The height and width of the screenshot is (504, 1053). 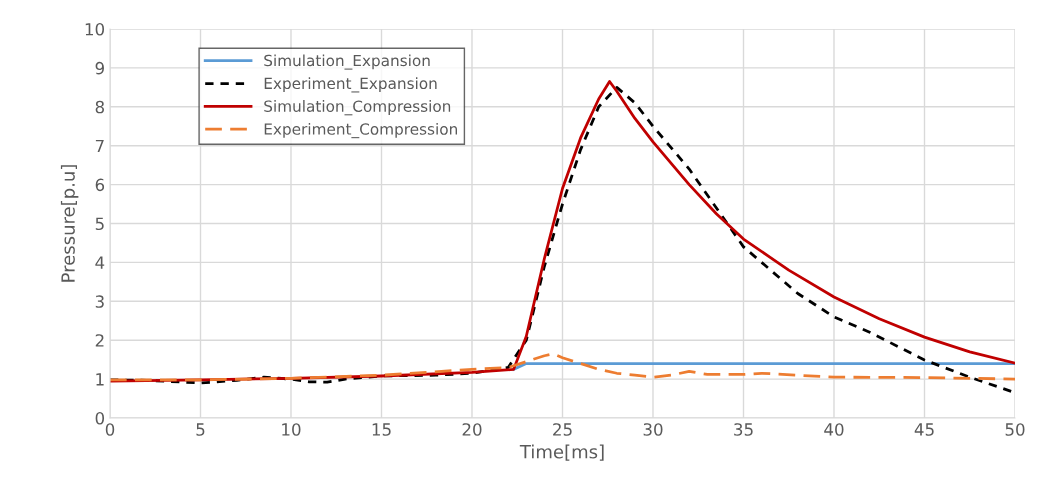 I want to click on y-tick-label: 5, so click(x=99, y=224).